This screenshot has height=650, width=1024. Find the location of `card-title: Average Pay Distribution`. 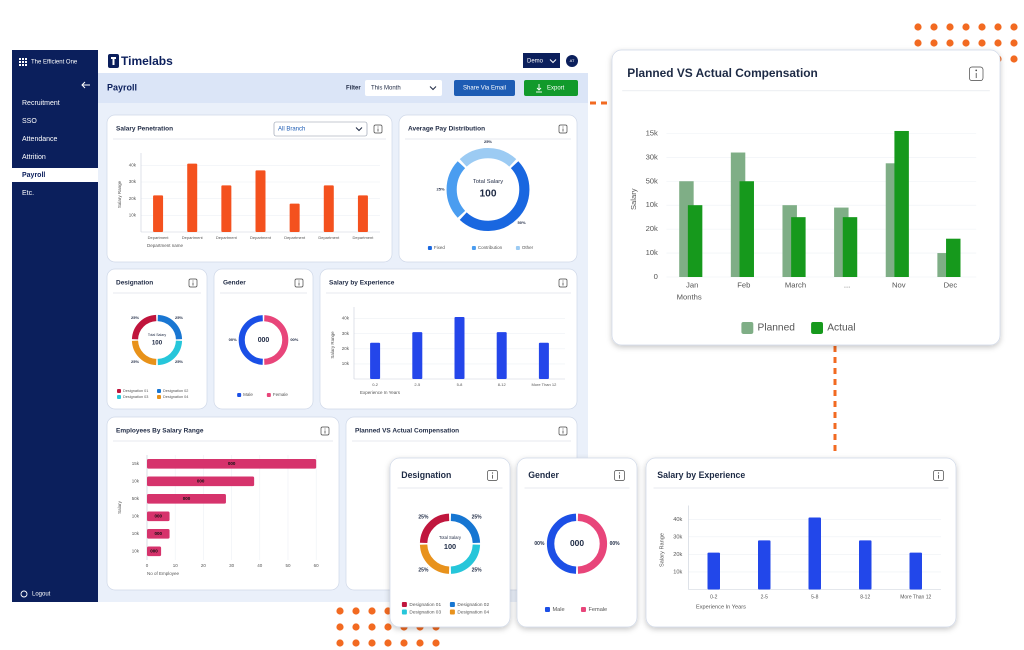

card-title: Average Pay Distribution is located at coordinates (446, 129).